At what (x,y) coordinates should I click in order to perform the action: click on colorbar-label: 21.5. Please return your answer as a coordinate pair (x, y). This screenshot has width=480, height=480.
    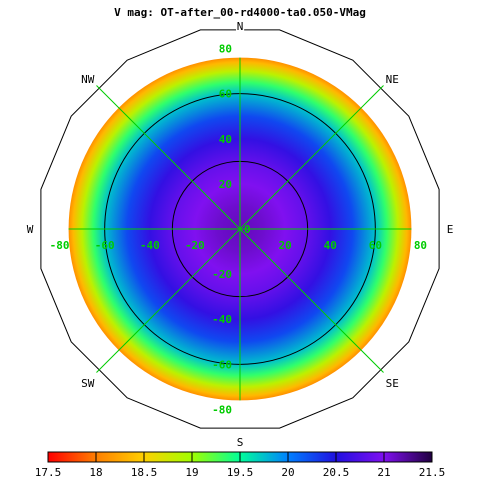
    Looking at the image, I should click on (432, 472).